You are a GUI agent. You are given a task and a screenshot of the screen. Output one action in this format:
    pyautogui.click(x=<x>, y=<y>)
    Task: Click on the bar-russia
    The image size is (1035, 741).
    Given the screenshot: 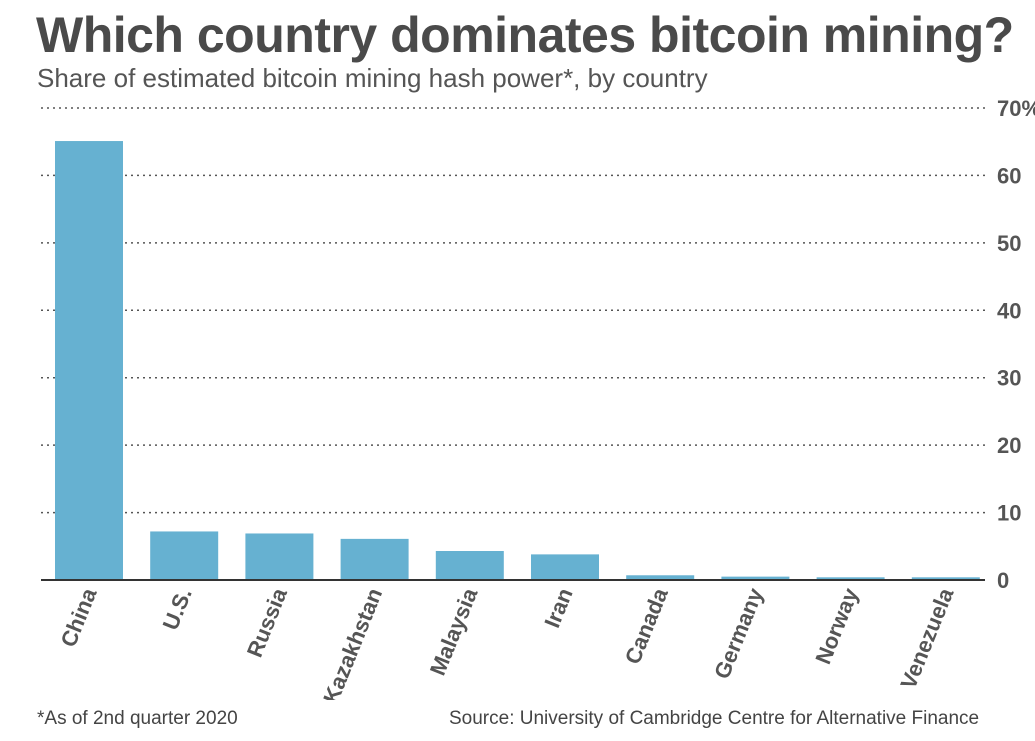 What is the action you would take?
    pyautogui.click(x=279, y=556)
    